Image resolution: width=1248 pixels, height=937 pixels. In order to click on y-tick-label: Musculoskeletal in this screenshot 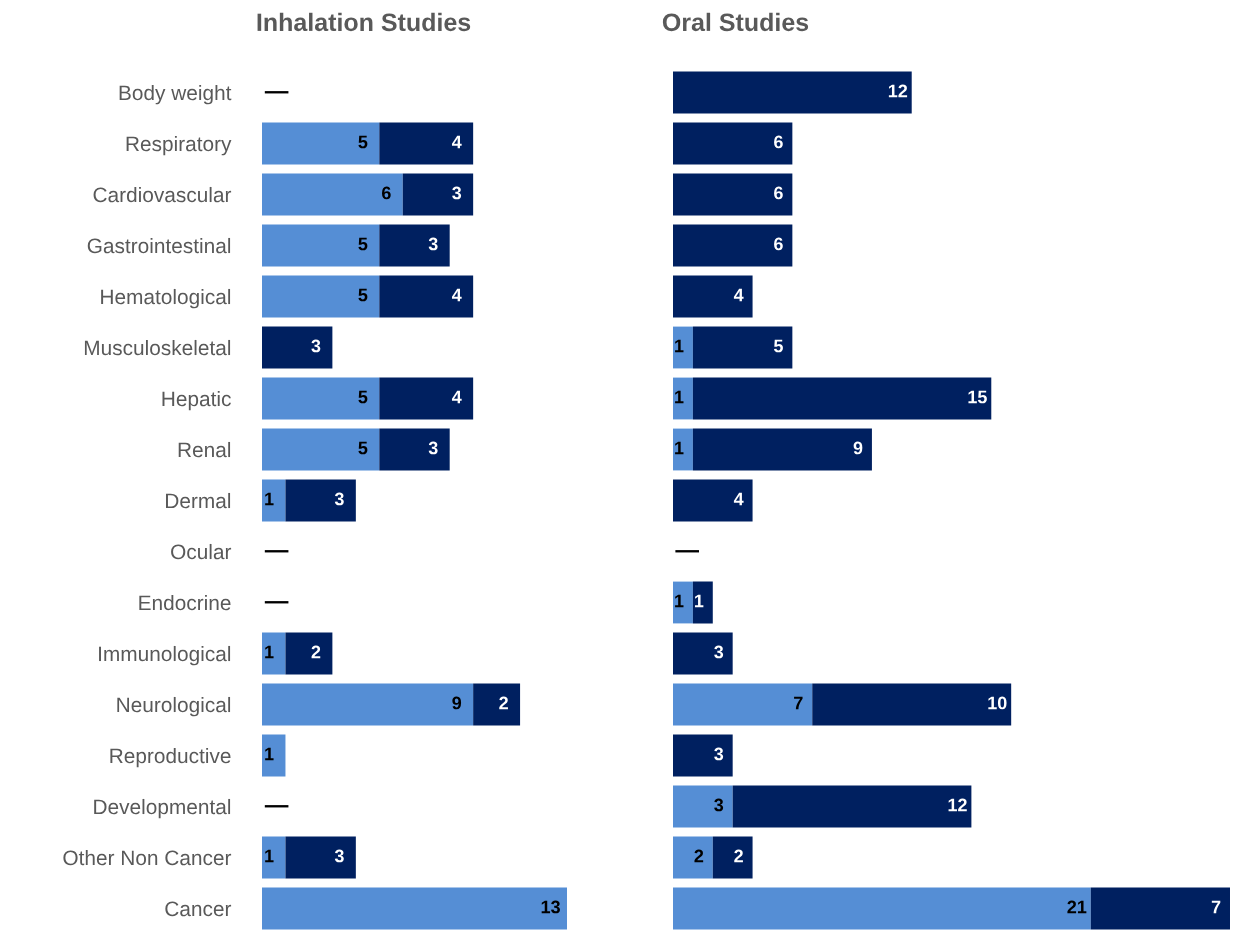, I will do `click(157, 347)`.